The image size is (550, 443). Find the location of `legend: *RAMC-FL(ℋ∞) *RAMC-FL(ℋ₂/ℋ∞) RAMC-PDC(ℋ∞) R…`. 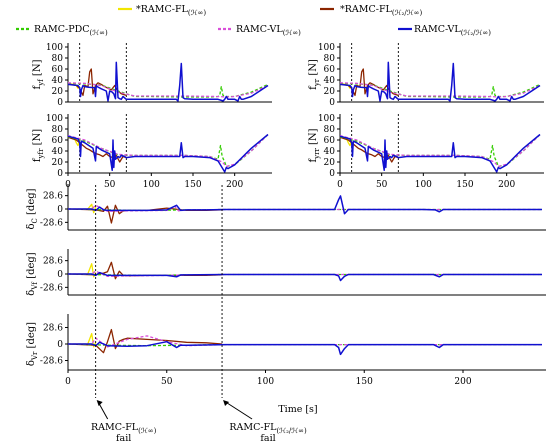

legend: *RAMC-FL(ℋ∞) *RAMC-FL(ℋ₂/ℋ∞) RAMC-PDC(ℋ∞) R… is located at coordinates (253, 20).